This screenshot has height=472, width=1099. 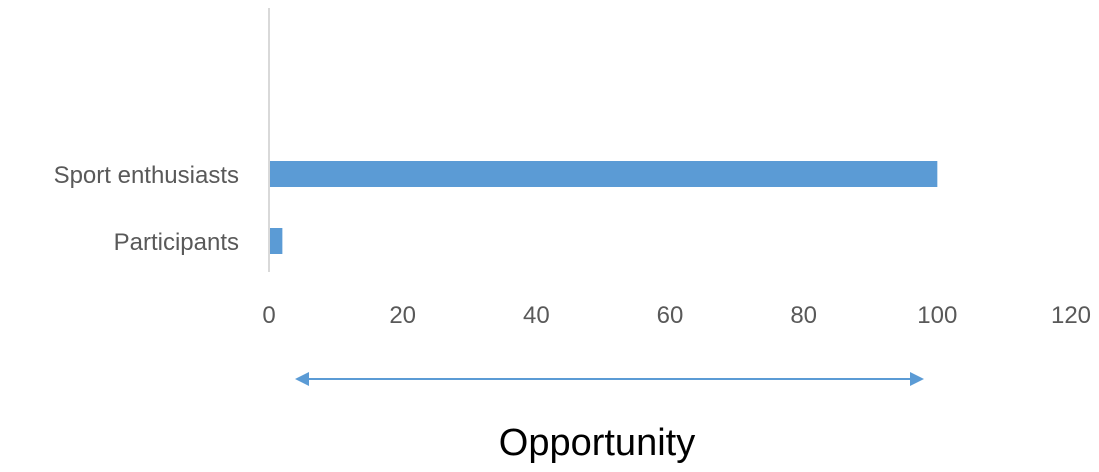 I want to click on x-tick-label: 120, so click(x=1071, y=315).